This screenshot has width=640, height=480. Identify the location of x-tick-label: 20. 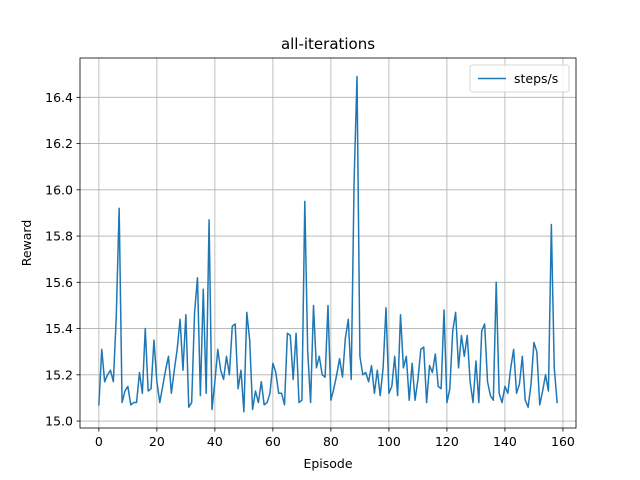
(157, 441).